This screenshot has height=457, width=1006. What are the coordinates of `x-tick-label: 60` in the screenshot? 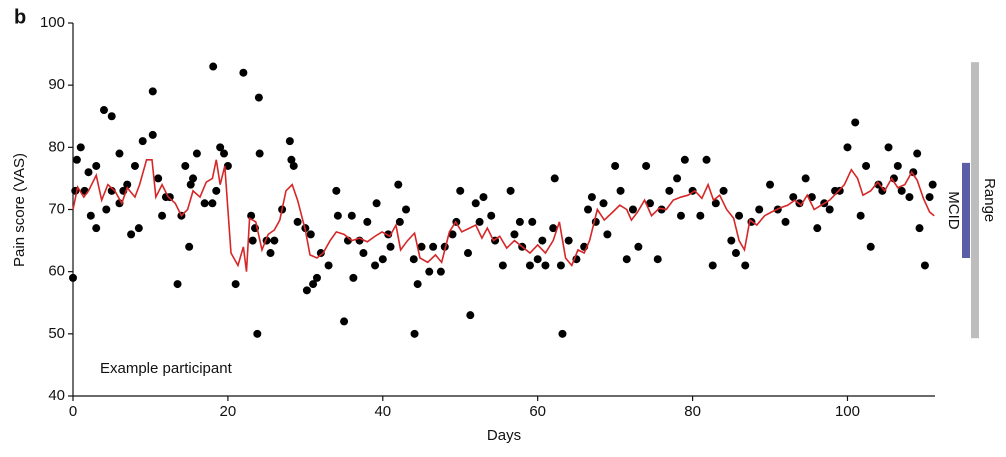 It's located at (537, 411).